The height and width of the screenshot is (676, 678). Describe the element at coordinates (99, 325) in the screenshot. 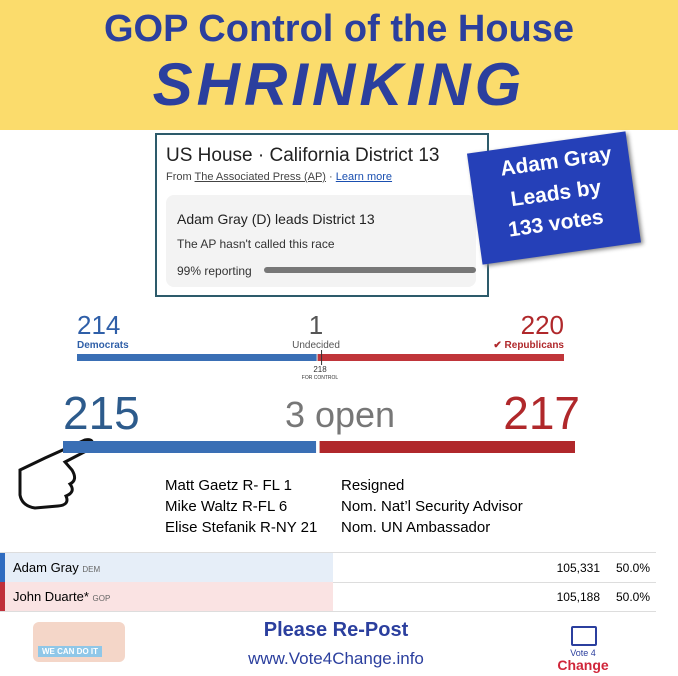

I see `dem-seats: 214` at that location.